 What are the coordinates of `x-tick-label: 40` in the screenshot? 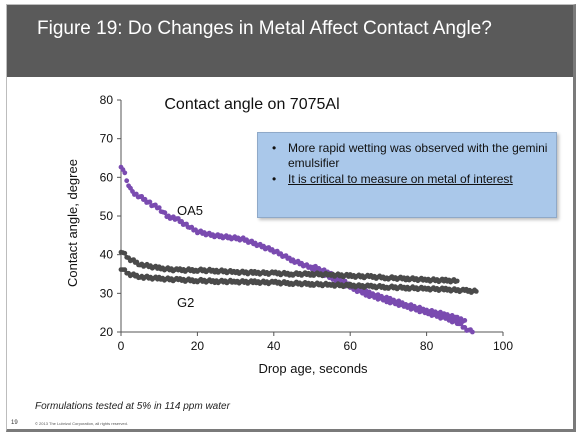 It's located at (274, 346).